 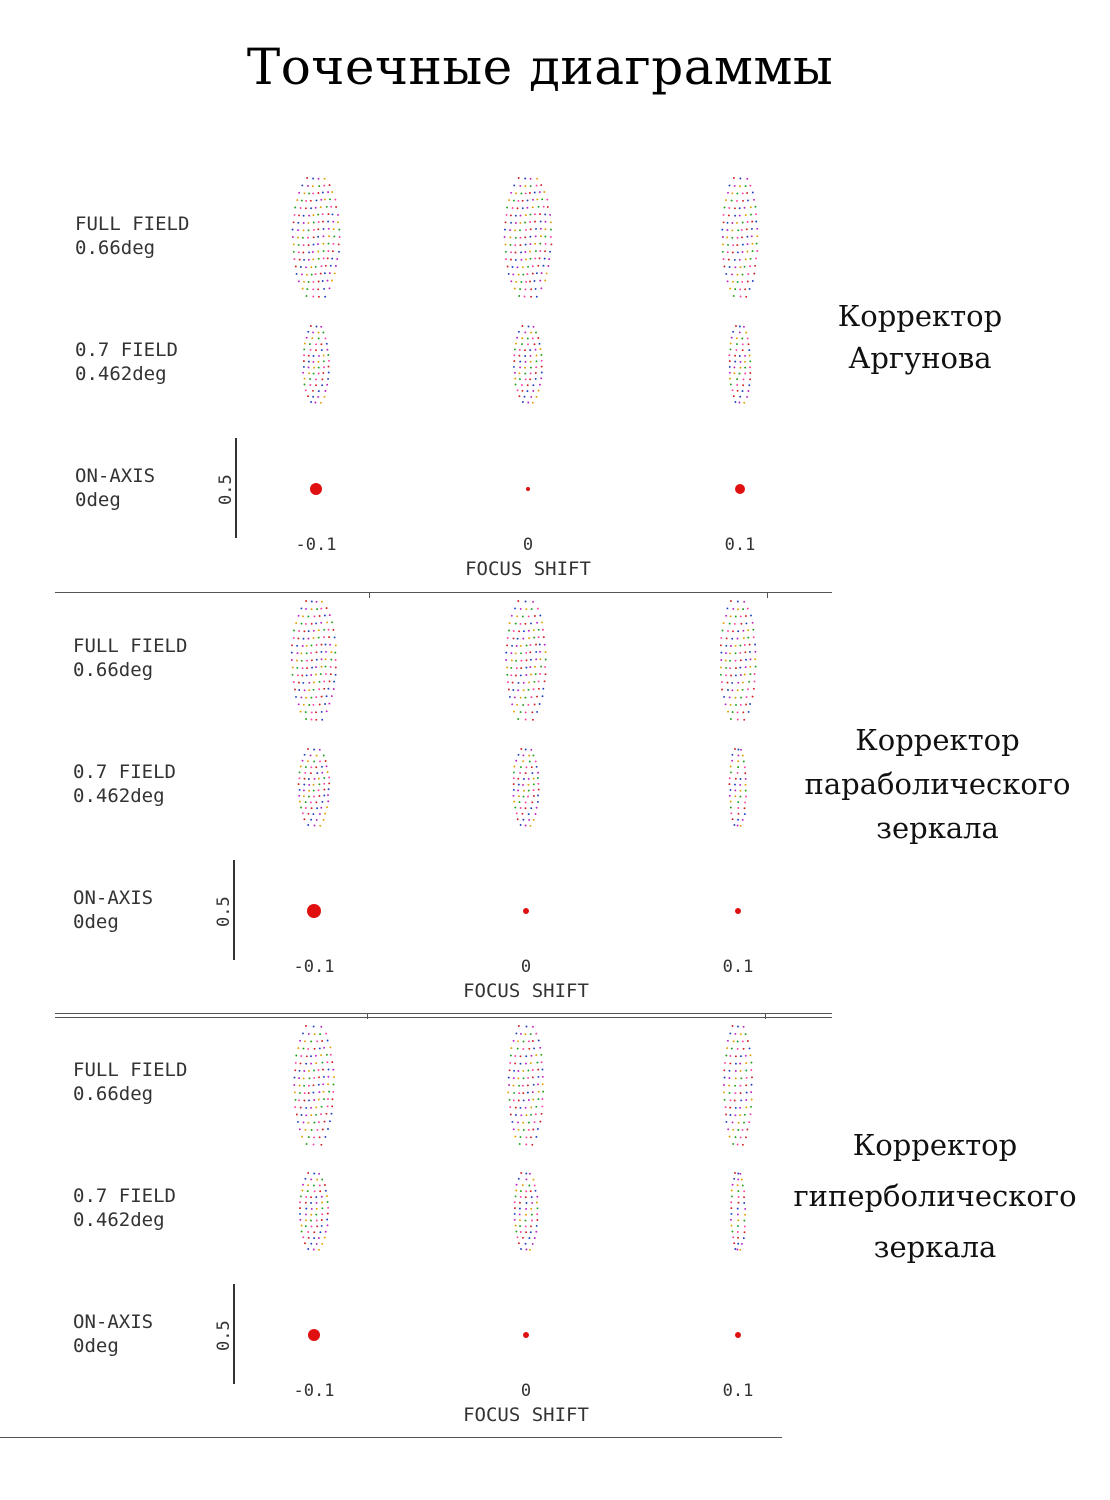 I want to click on page-title: Точечные диаграммы, so click(x=540, y=67).